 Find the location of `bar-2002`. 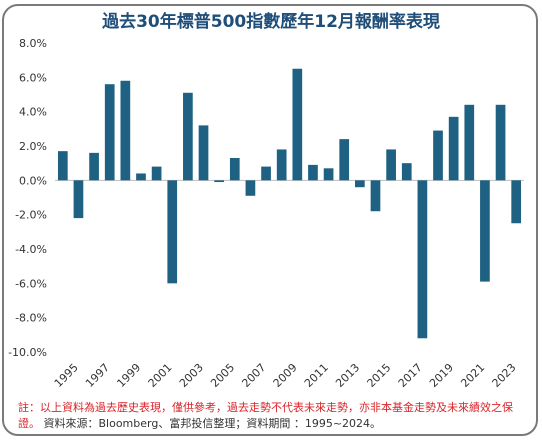

bar-2002 is located at coordinates (172, 232).